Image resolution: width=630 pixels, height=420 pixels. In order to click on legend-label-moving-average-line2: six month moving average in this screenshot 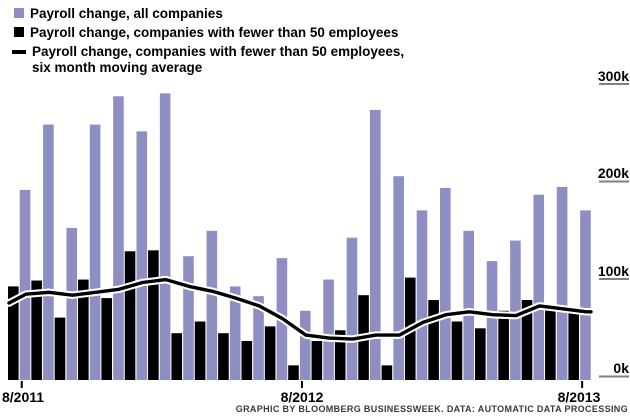, I will do `click(117, 67)`.